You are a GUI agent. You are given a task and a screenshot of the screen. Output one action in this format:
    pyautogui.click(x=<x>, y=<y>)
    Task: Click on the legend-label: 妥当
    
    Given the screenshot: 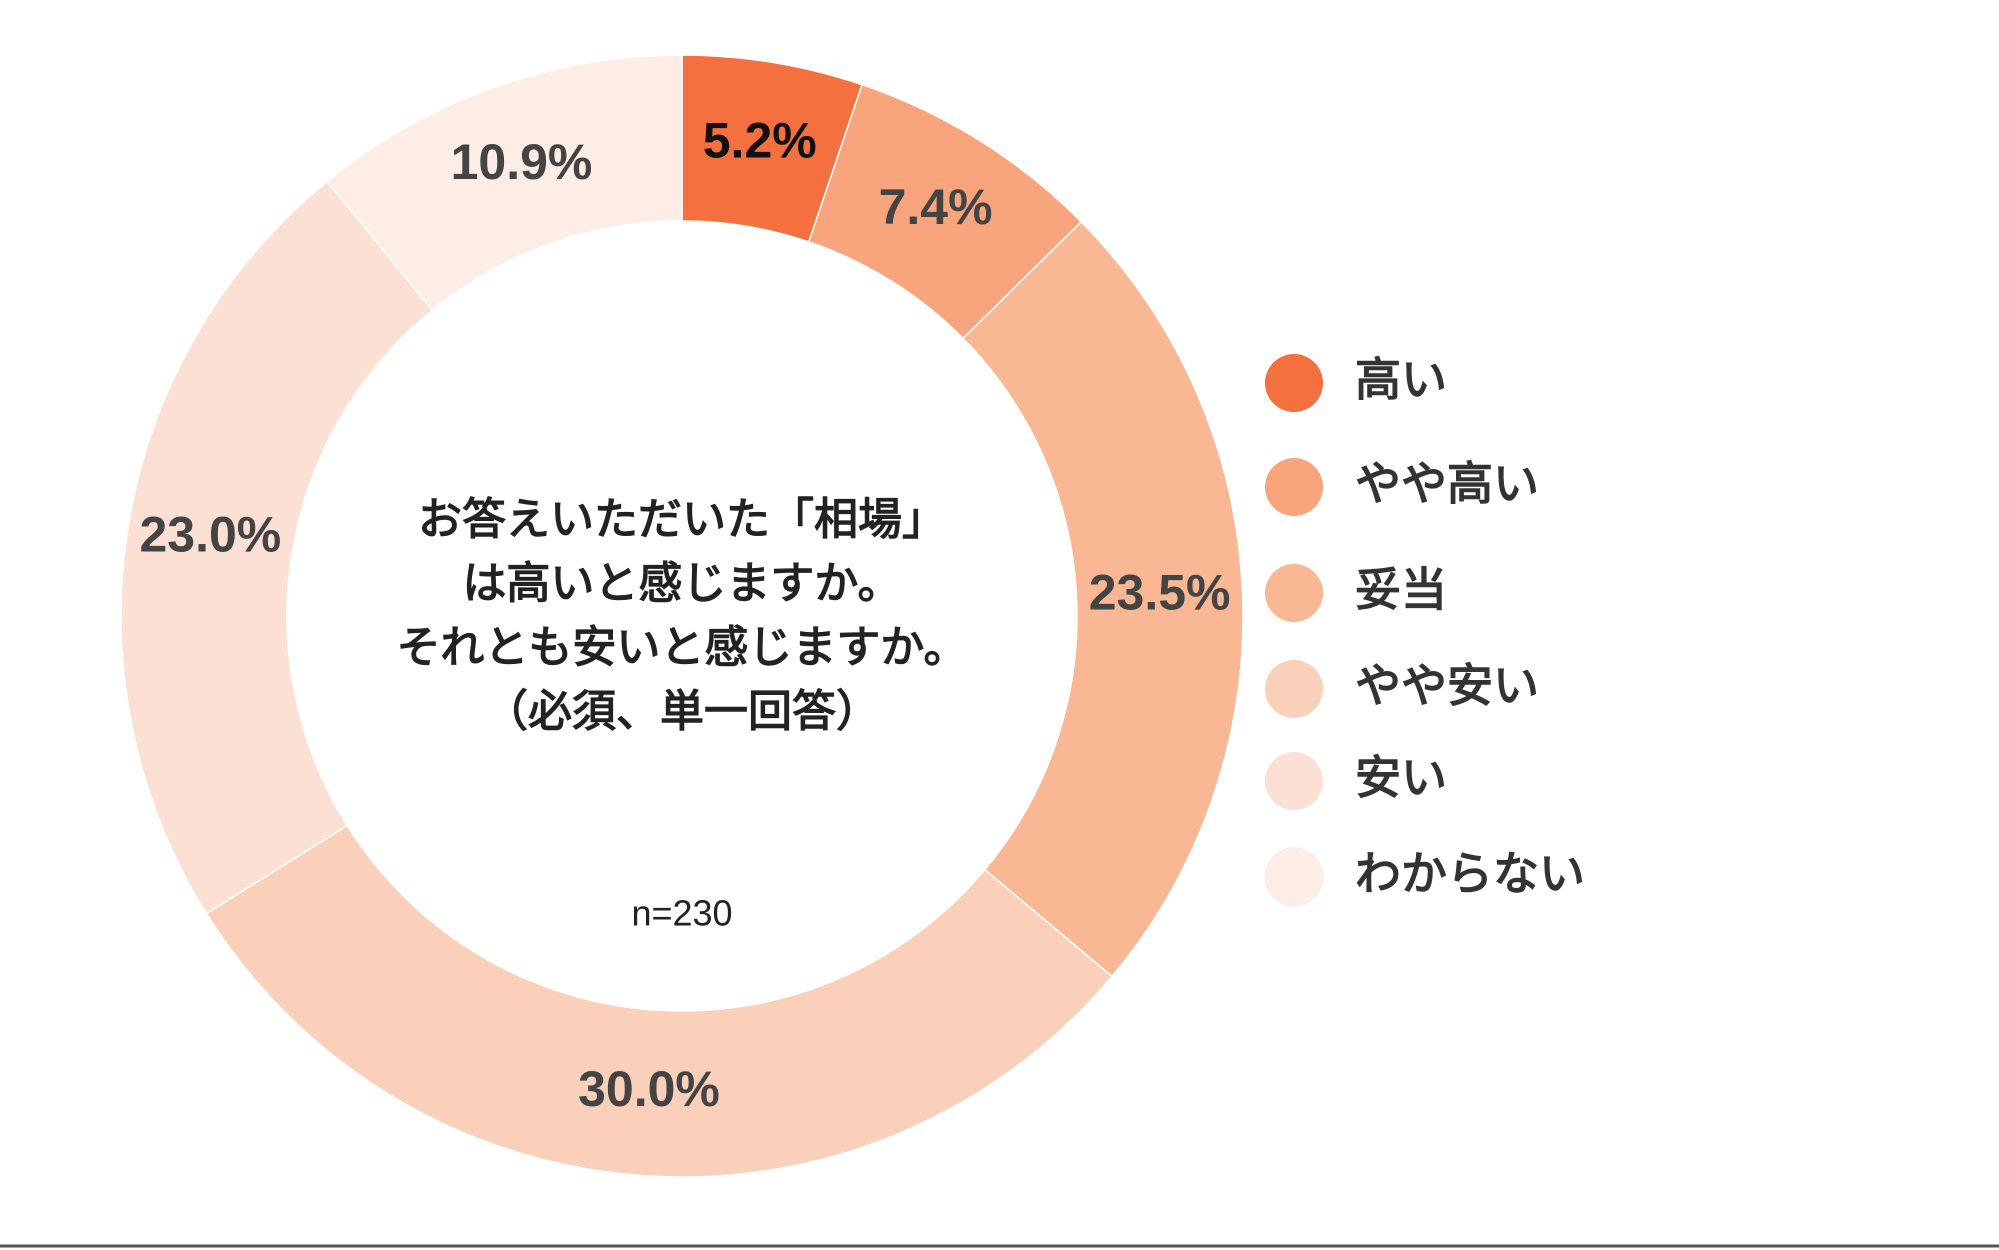 What is the action you would take?
    pyautogui.click(x=1401, y=590)
    